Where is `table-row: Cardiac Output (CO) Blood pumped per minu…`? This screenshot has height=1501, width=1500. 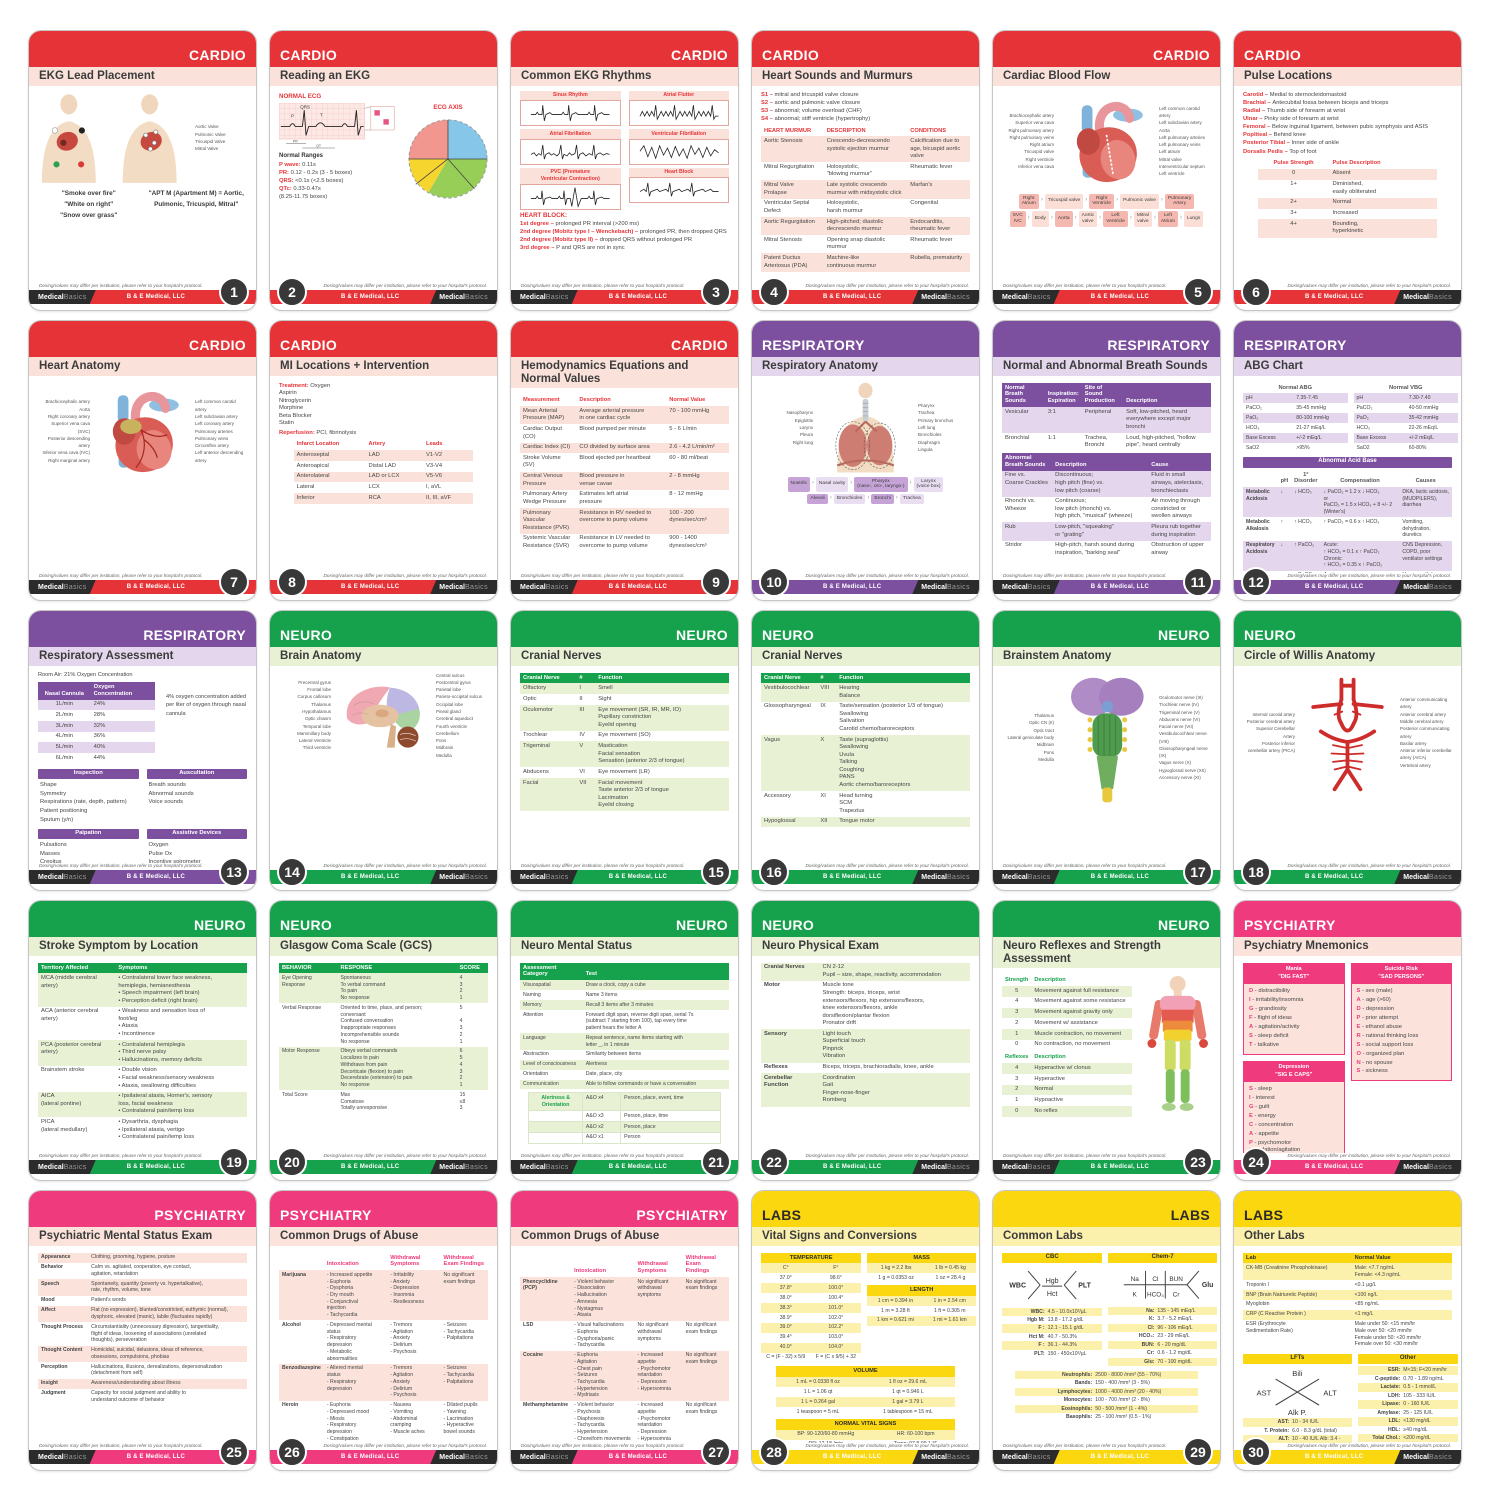 table-row: Cardiac Output (CO) Blood pumped per minu… is located at coordinates (624, 433).